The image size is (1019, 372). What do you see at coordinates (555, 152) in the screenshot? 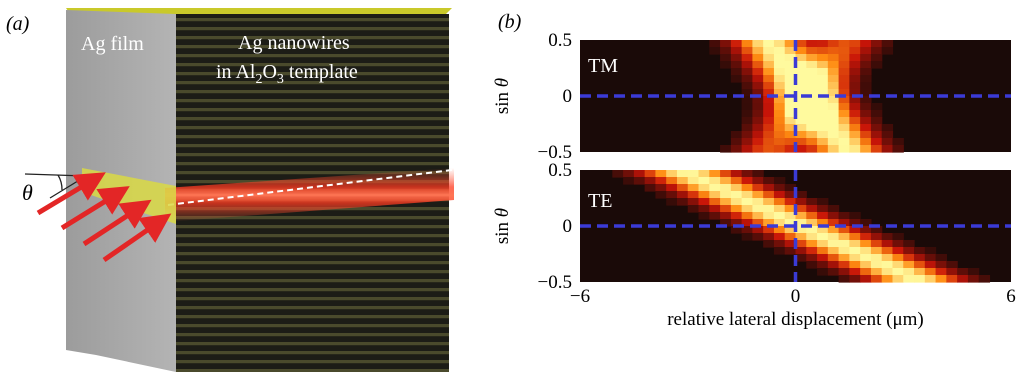
I see `heatmap-tm-ytick-label: −0.5` at bounding box center [555, 152].